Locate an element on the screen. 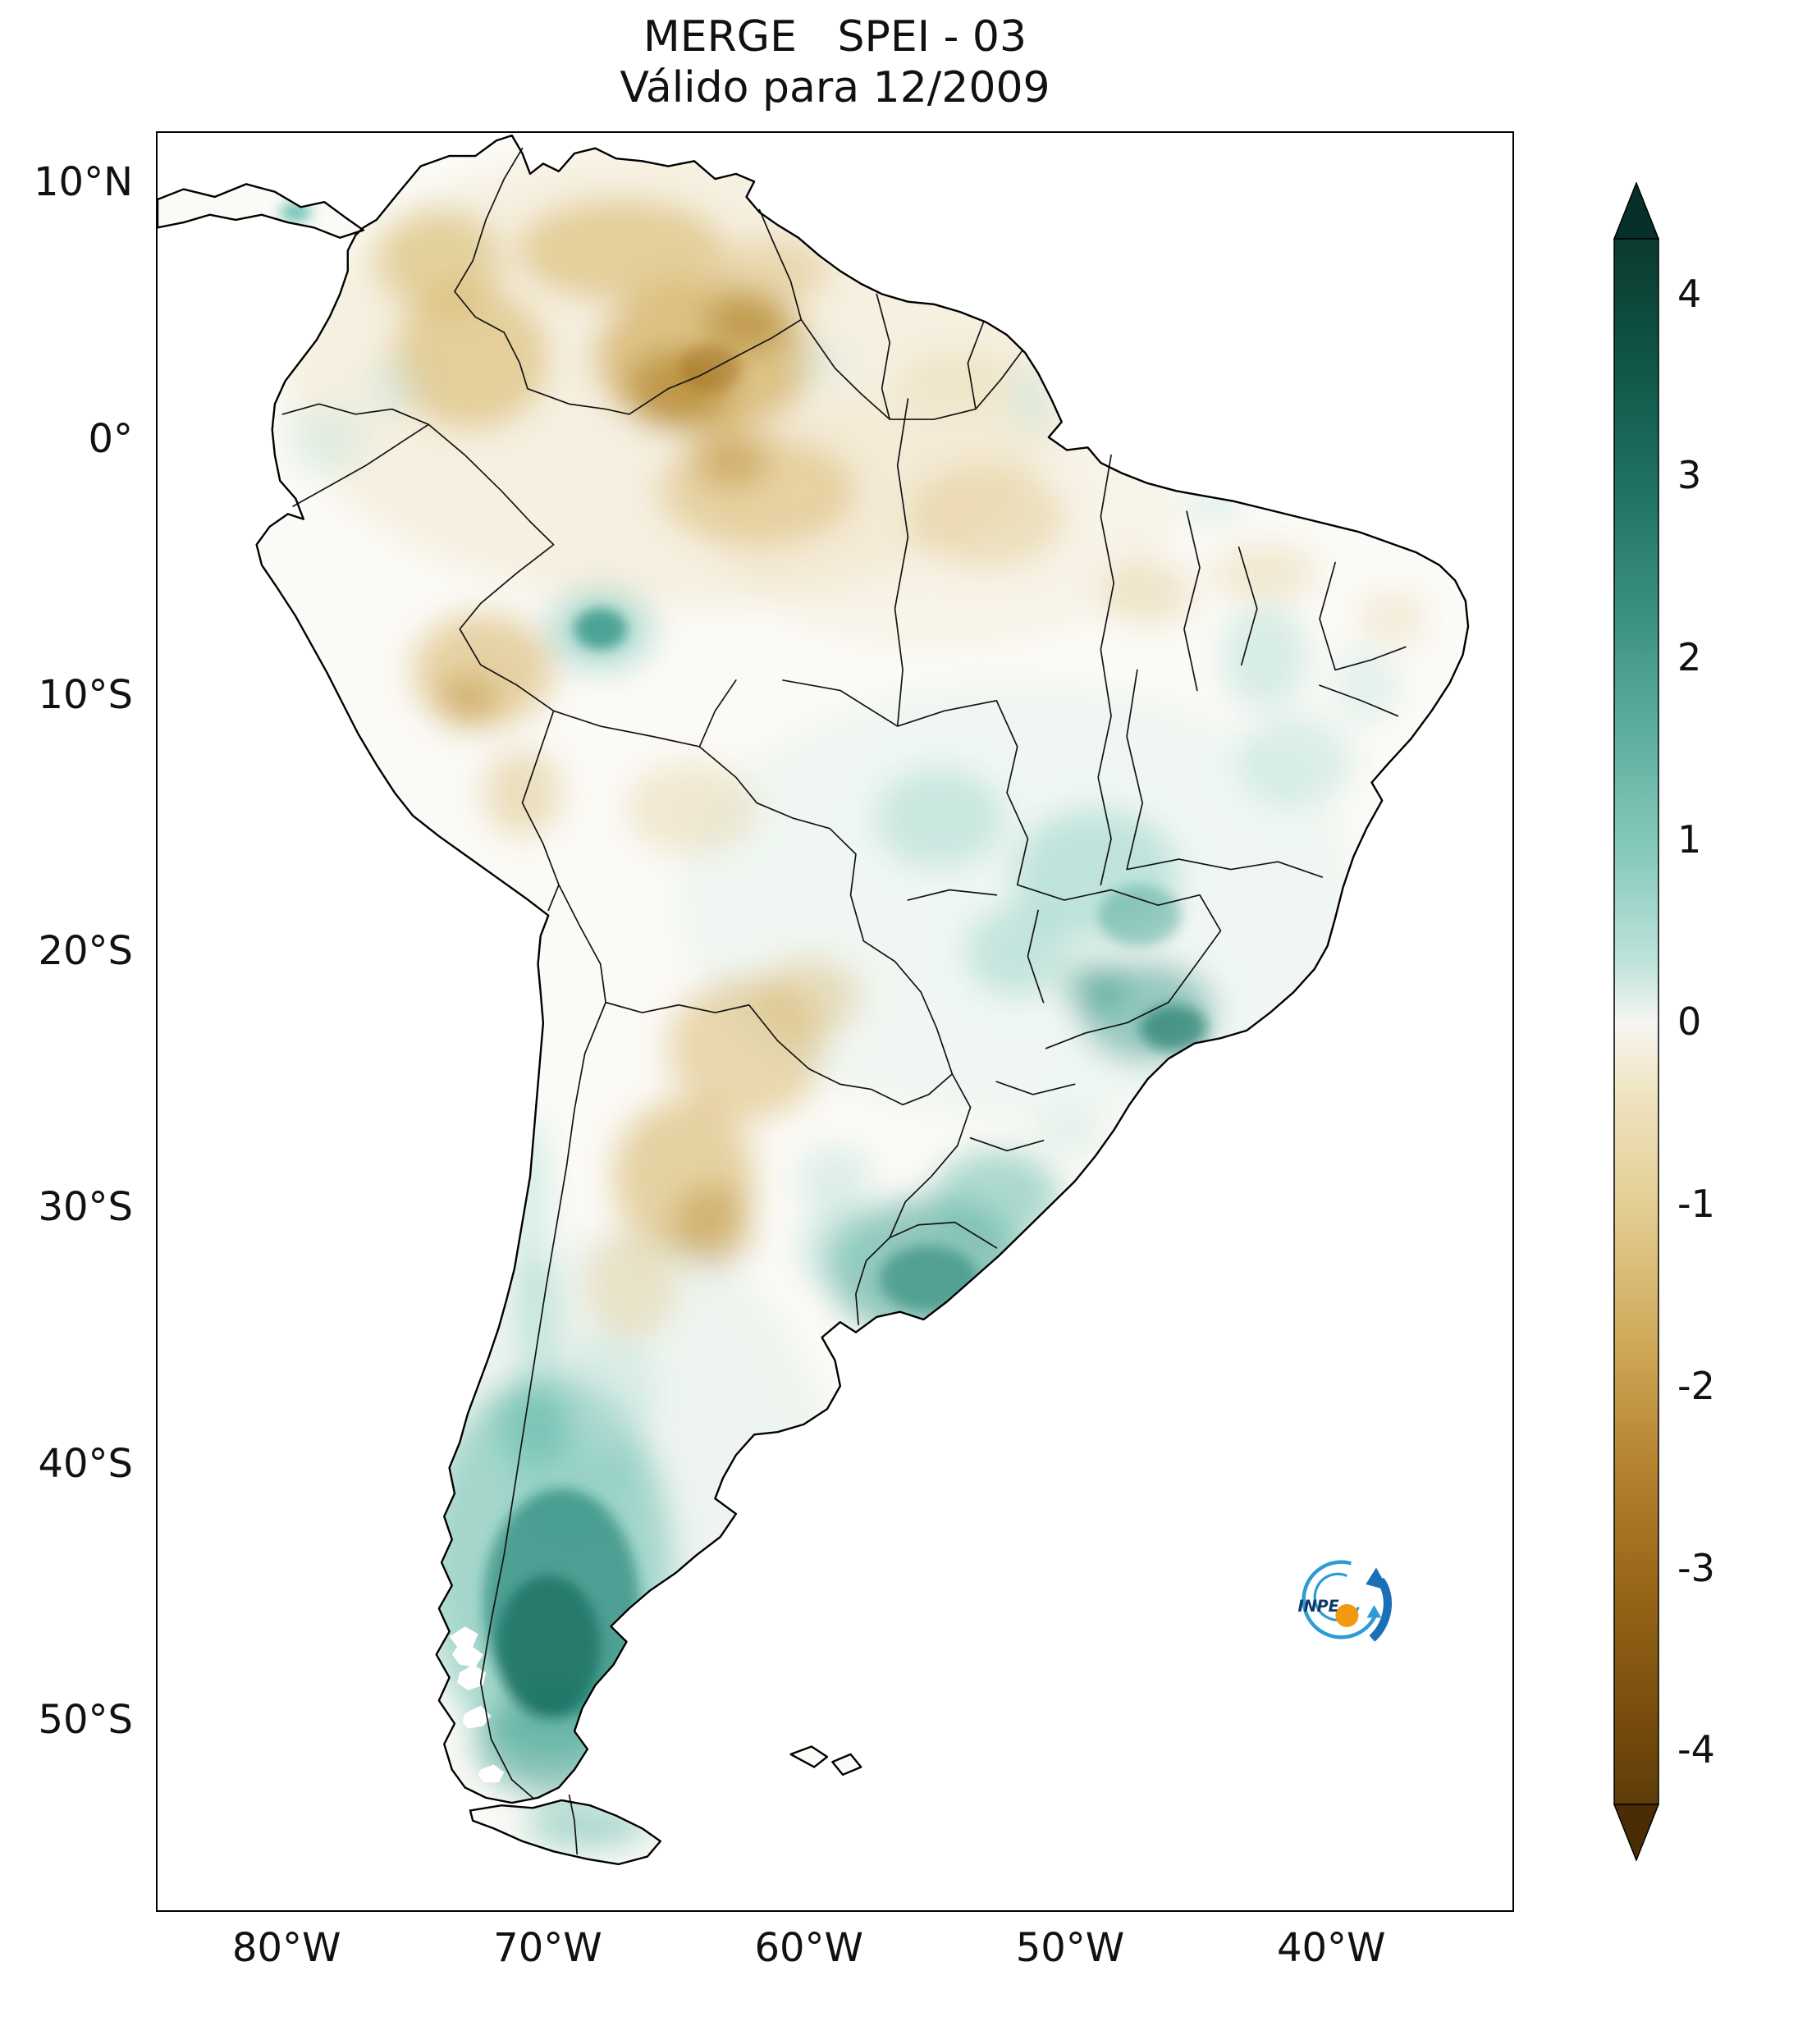  y-tick-label: 20°S is located at coordinates (85, 951).